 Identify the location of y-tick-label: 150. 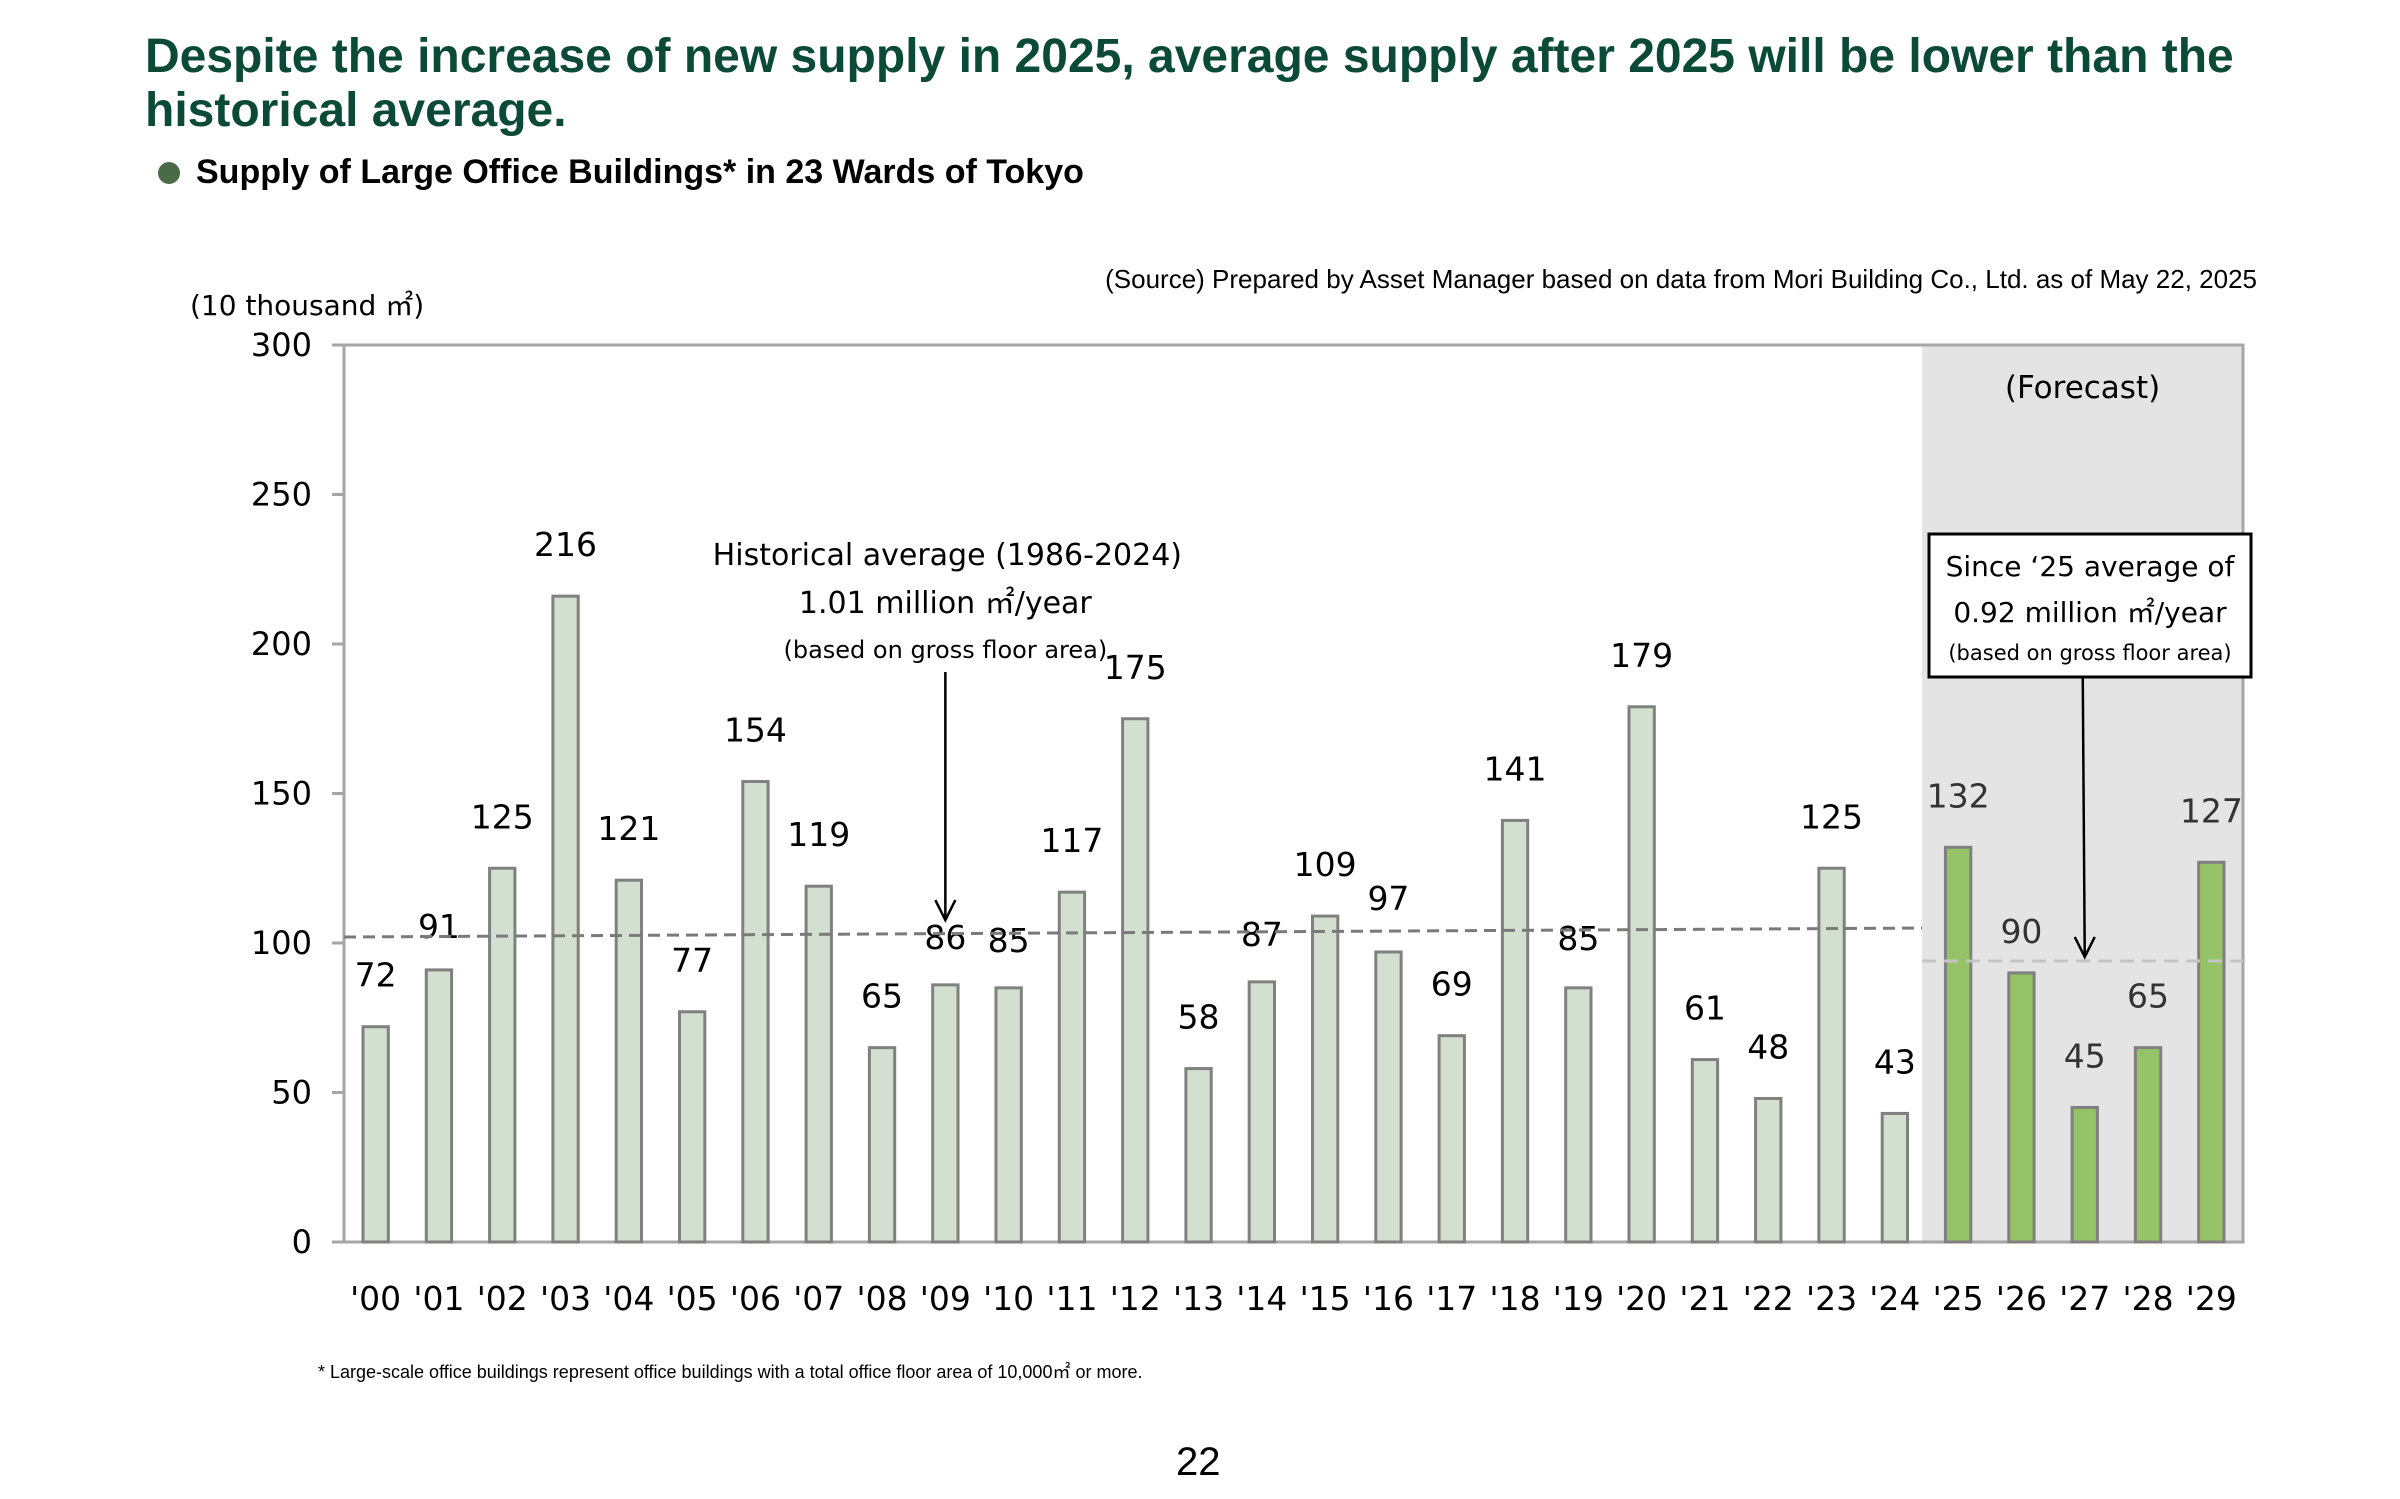
(281, 794).